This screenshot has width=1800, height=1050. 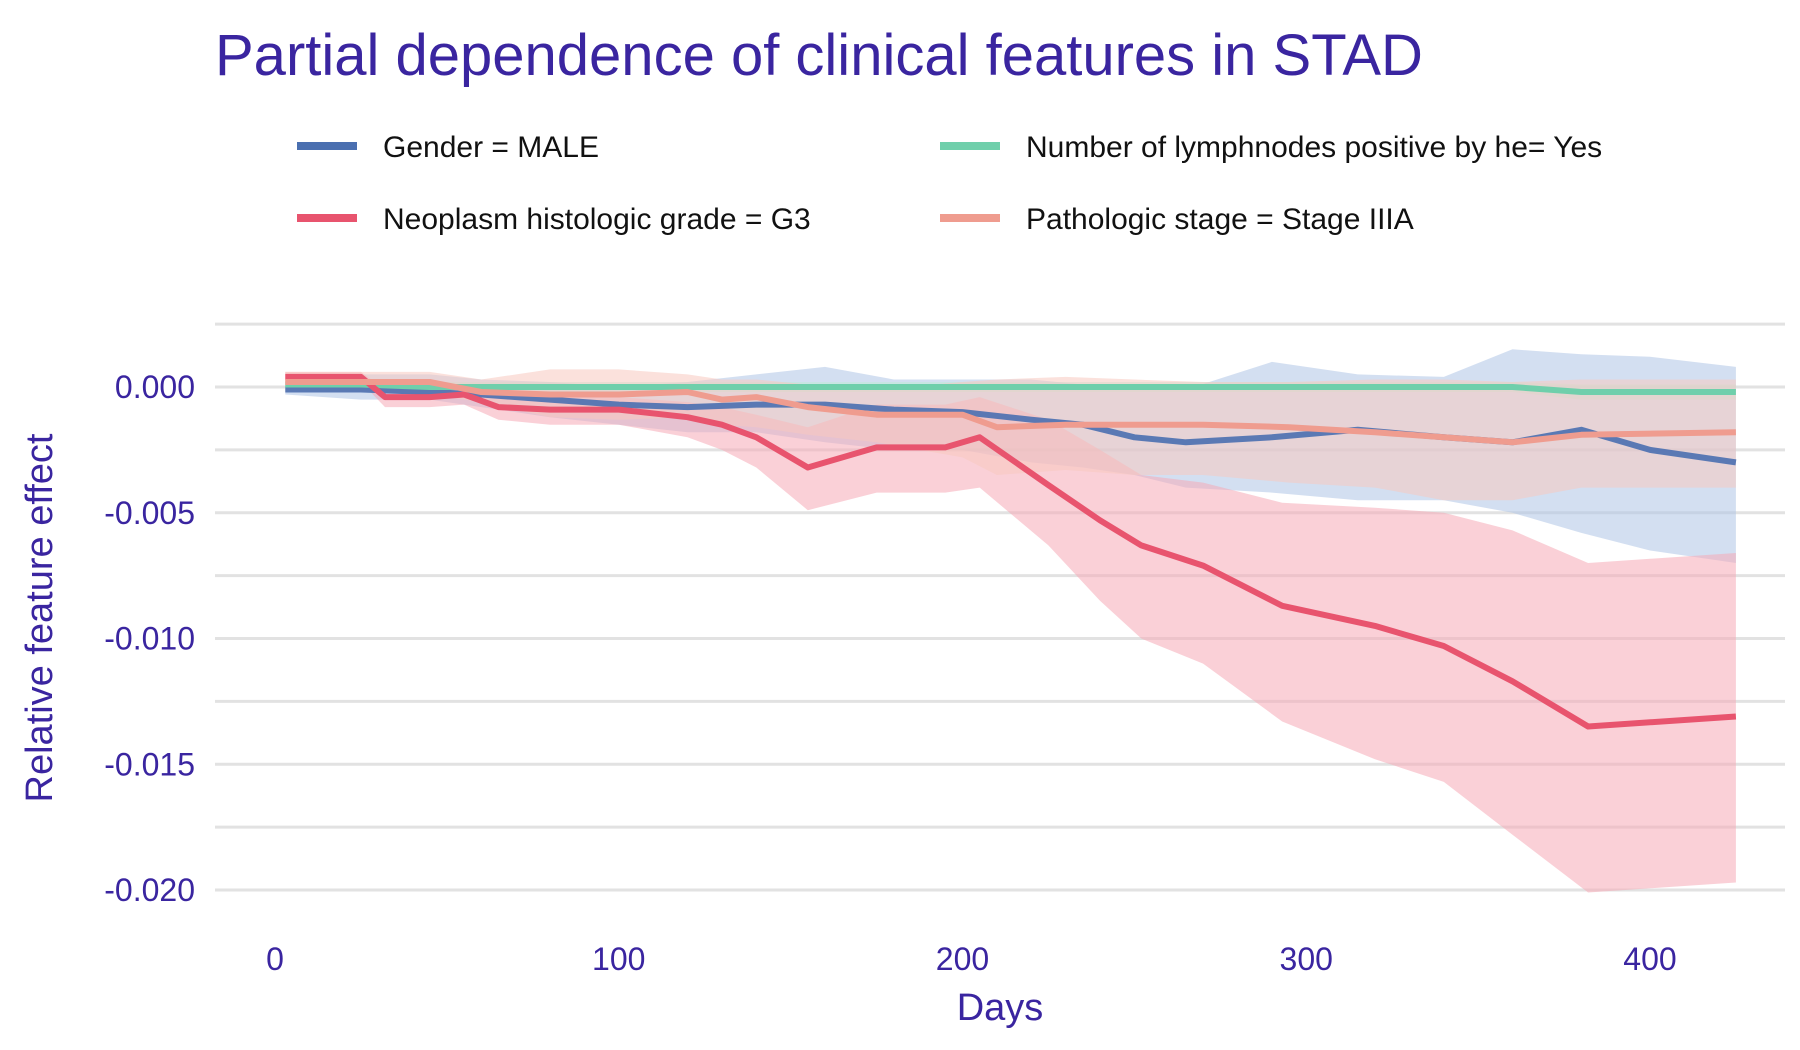 I want to click on x-axis-title: Days, so click(x=1000, y=1008).